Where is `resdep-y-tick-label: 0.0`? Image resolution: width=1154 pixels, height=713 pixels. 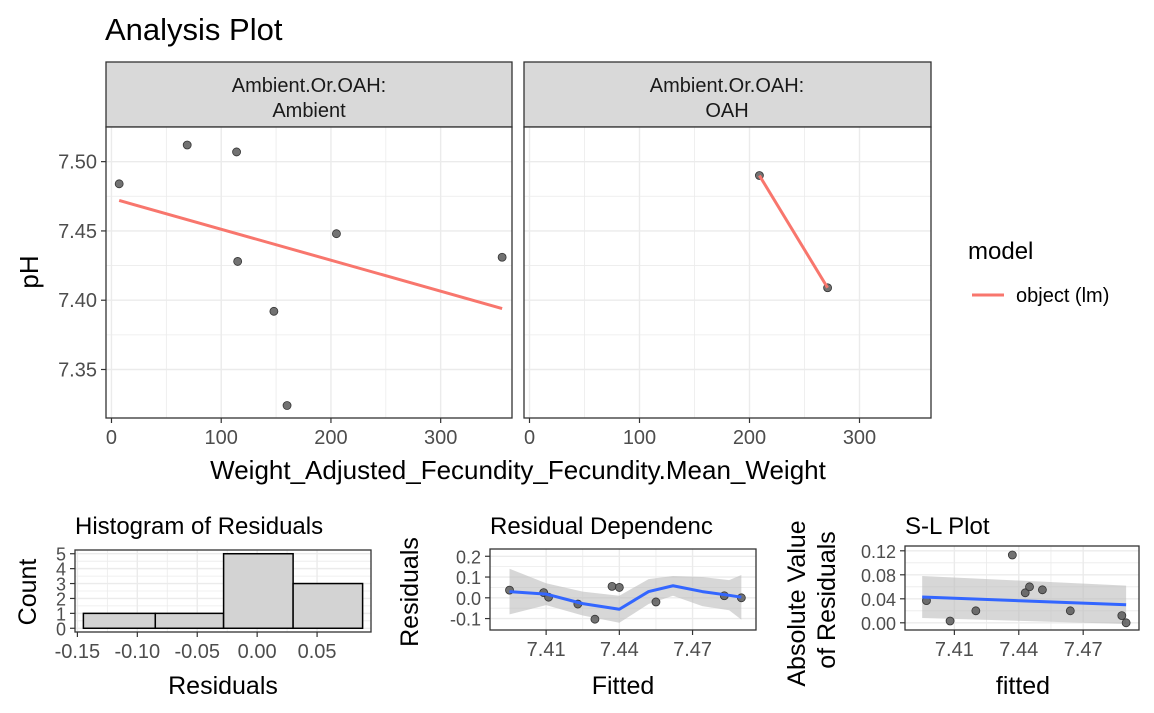 resdep-y-tick-label: 0.0 is located at coordinates (468, 599).